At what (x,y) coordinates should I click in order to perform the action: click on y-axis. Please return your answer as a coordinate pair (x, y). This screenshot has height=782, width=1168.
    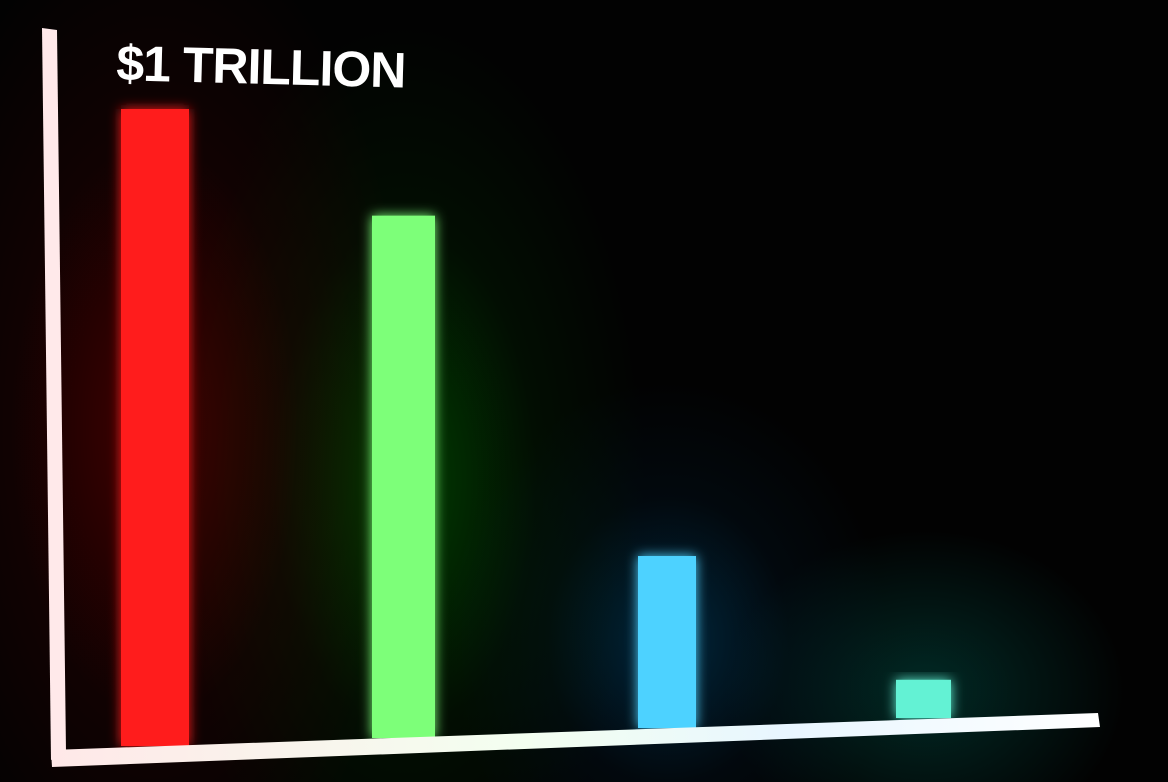
    Looking at the image, I should click on (54, 394).